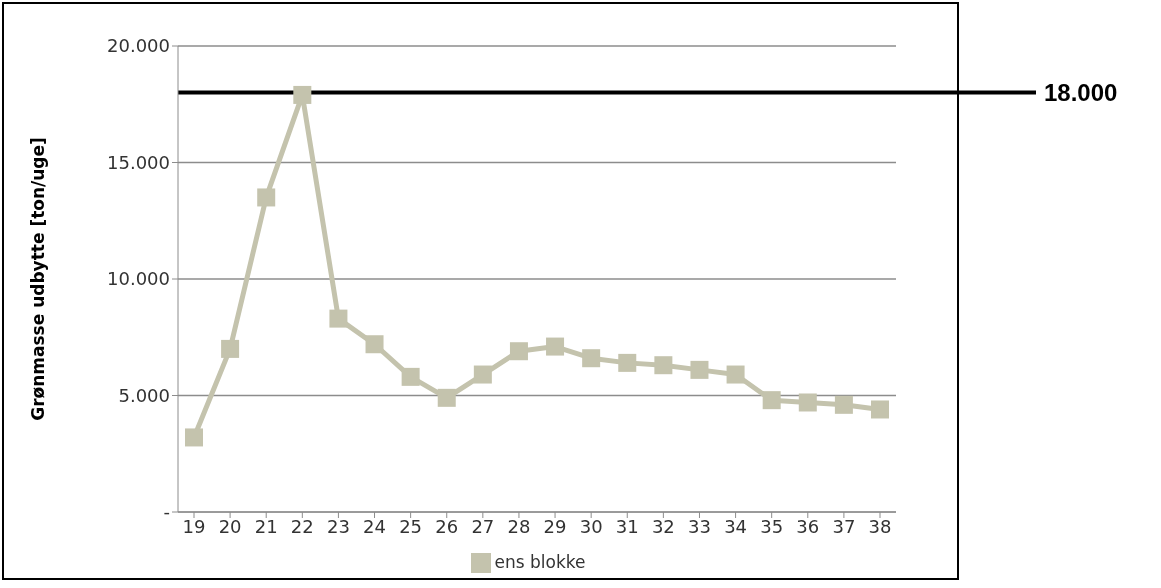  I want to click on x-tick-label: 37, so click(844, 526).